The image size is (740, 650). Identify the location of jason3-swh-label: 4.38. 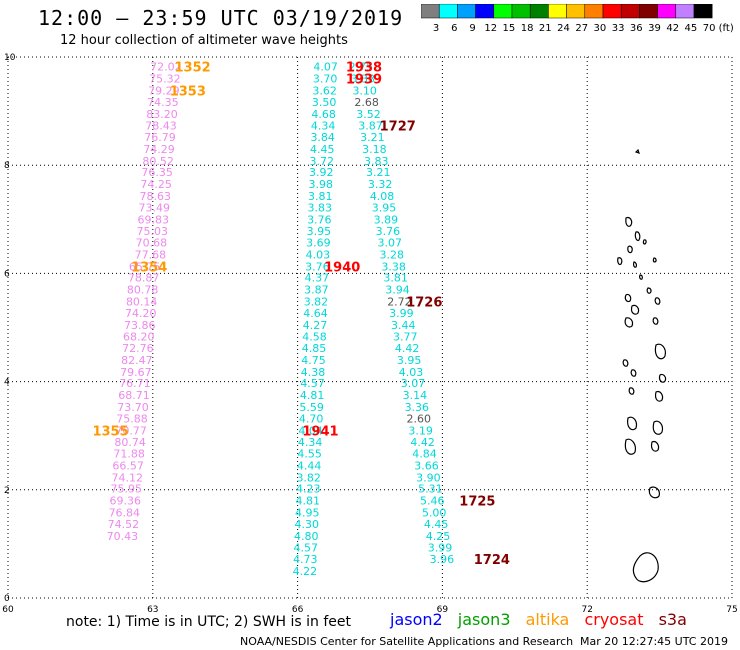
(313, 372).